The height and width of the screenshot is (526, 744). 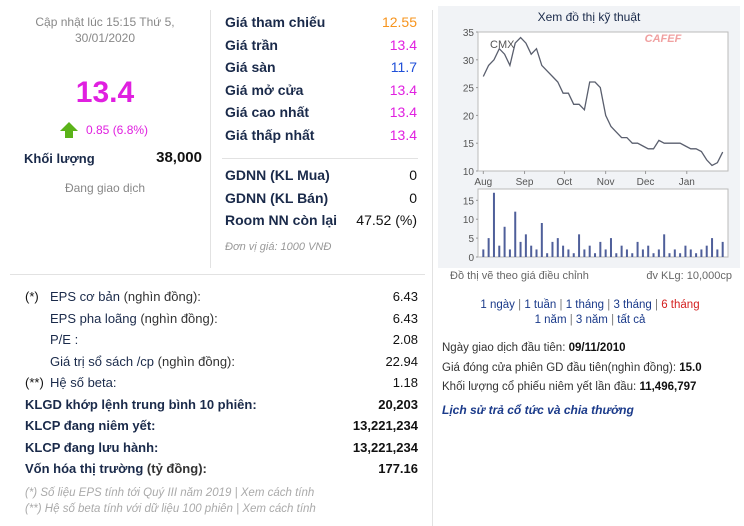 What do you see at coordinates (469, 201) in the screenshot?
I see `y2-tick-label: 15` at bounding box center [469, 201].